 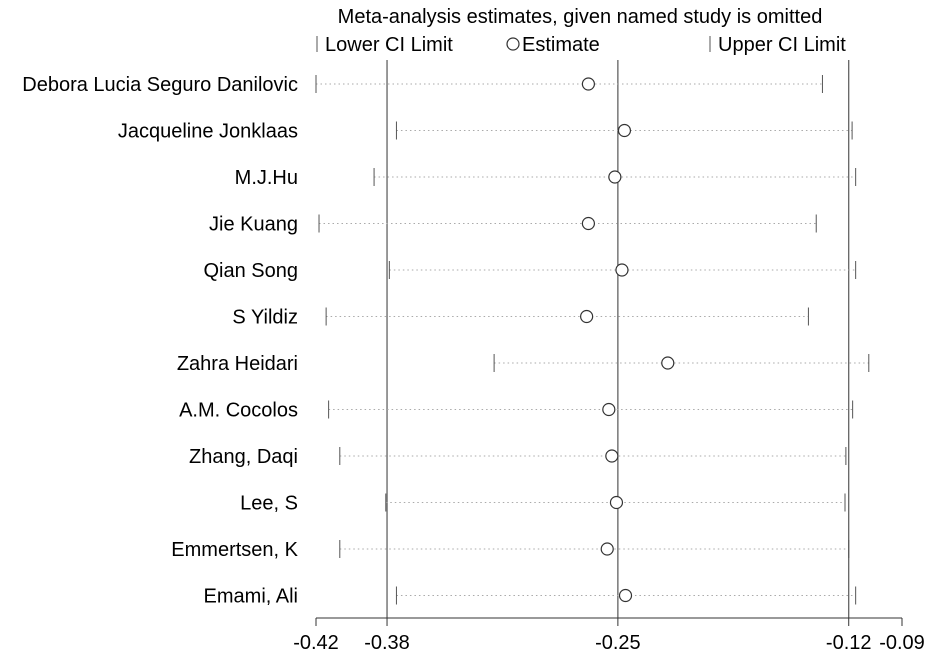 What do you see at coordinates (513, 44) in the screenshot?
I see `legend-estimate-marker` at bounding box center [513, 44].